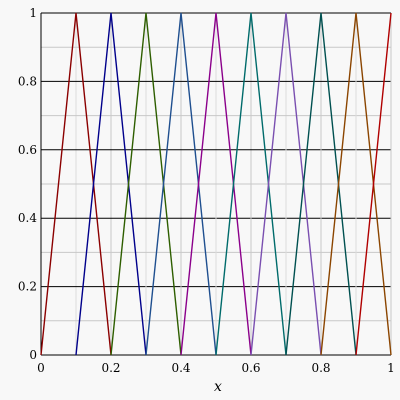 The height and width of the screenshot is (400, 400). What do you see at coordinates (27, 150) in the screenshot?
I see `y-tick-label: 0.6` at bounding box center [27, 150].